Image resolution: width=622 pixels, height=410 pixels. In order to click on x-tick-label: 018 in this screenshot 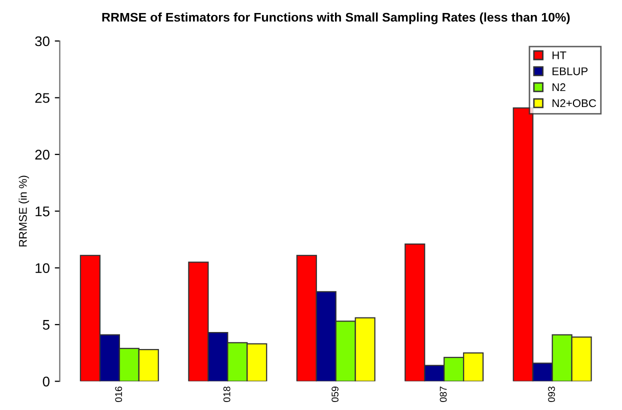, I will do `click(226, 394)`.